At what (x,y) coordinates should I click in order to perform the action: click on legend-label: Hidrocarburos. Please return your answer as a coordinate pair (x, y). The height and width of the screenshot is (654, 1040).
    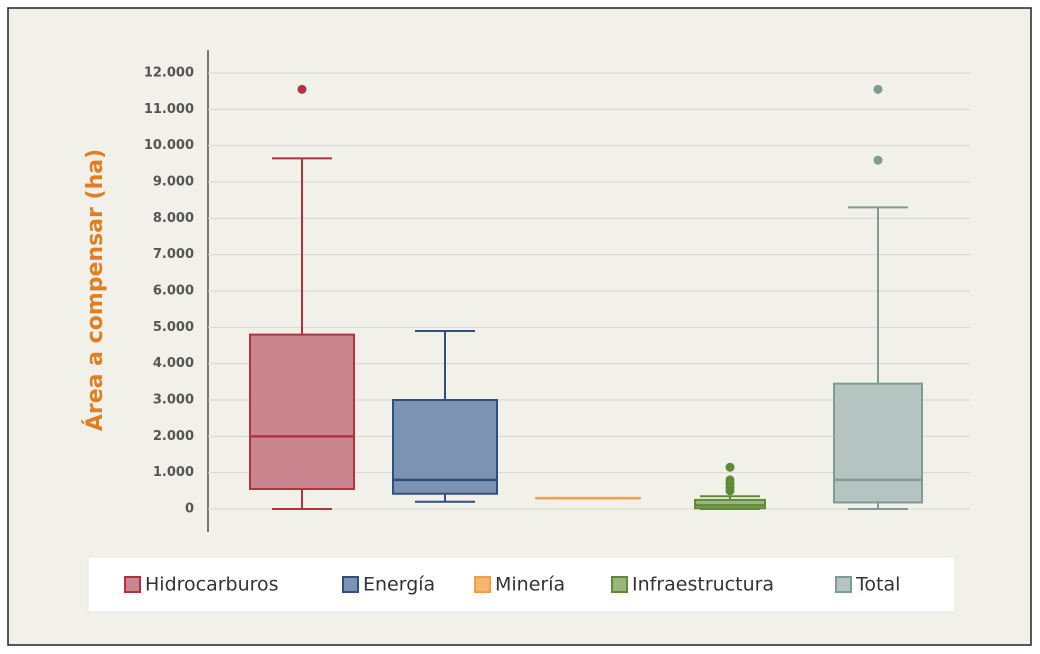
    Looking at the image, I should click on (212, 585).